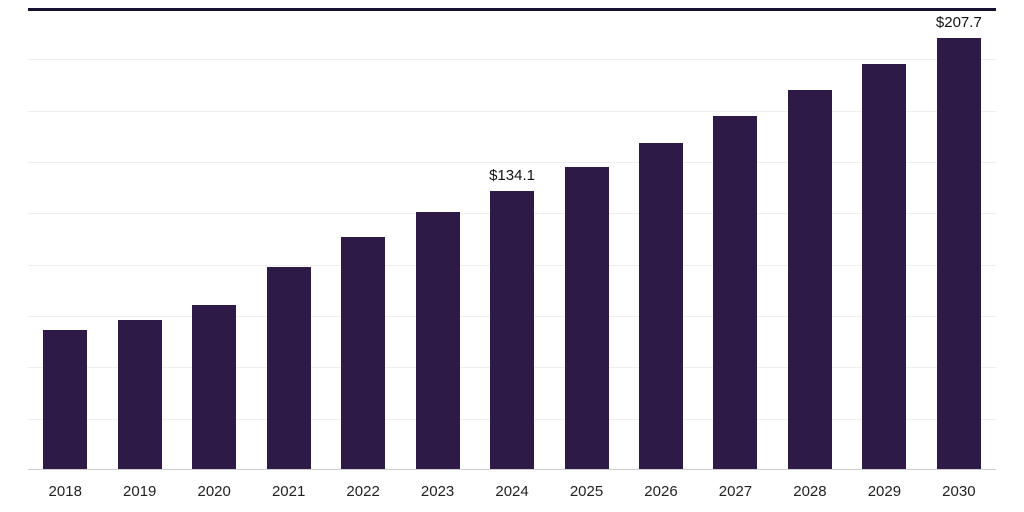 The height and width of the screenshot is (512, 1024). What do you see at coordinates (65, 491) in the screenshot?
I see `x-axis-tick-label: 2018` at bounding box center [65, 491].